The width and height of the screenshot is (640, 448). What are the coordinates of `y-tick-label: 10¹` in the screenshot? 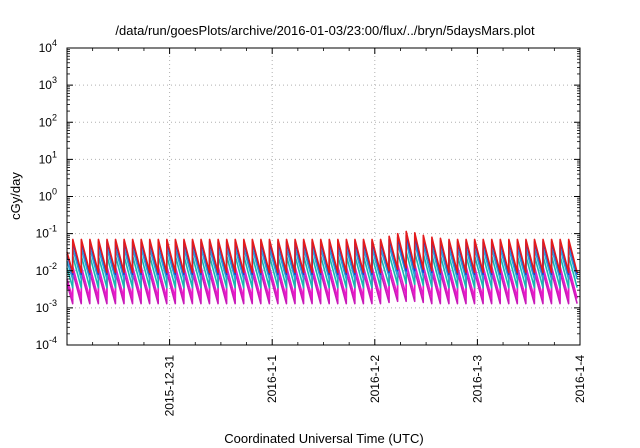 It's located at (48, 157).